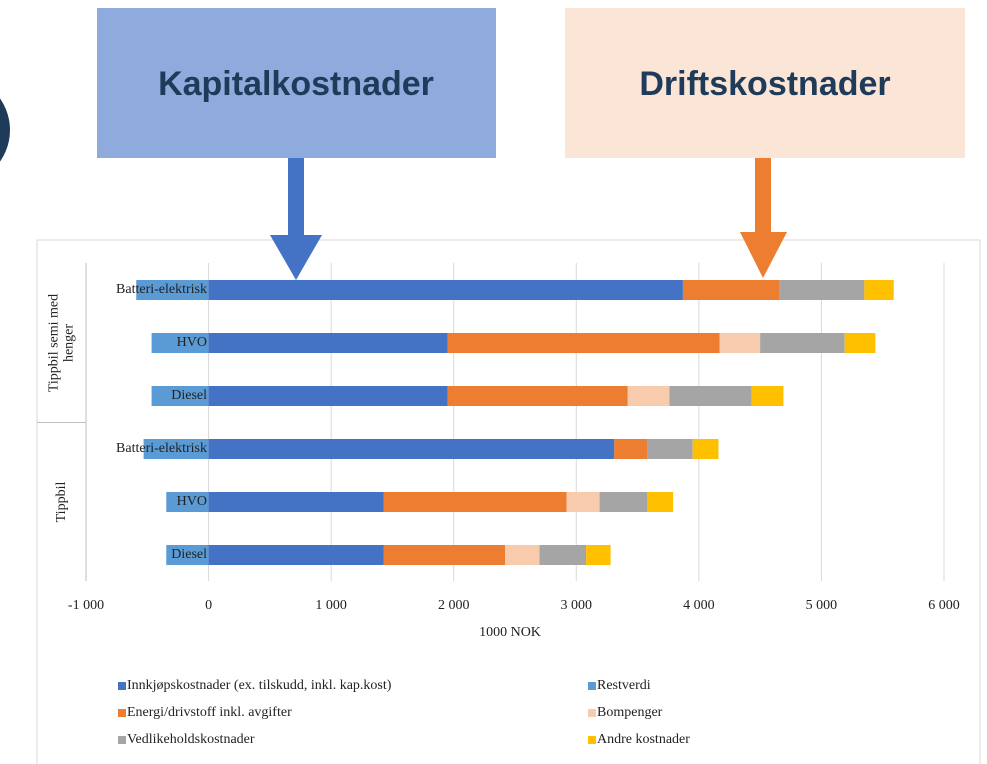  What do you see at coordinates (86, 605) in the screenshot?
I see `x-tick-label: -1 000` at bounding box center [86, 605].